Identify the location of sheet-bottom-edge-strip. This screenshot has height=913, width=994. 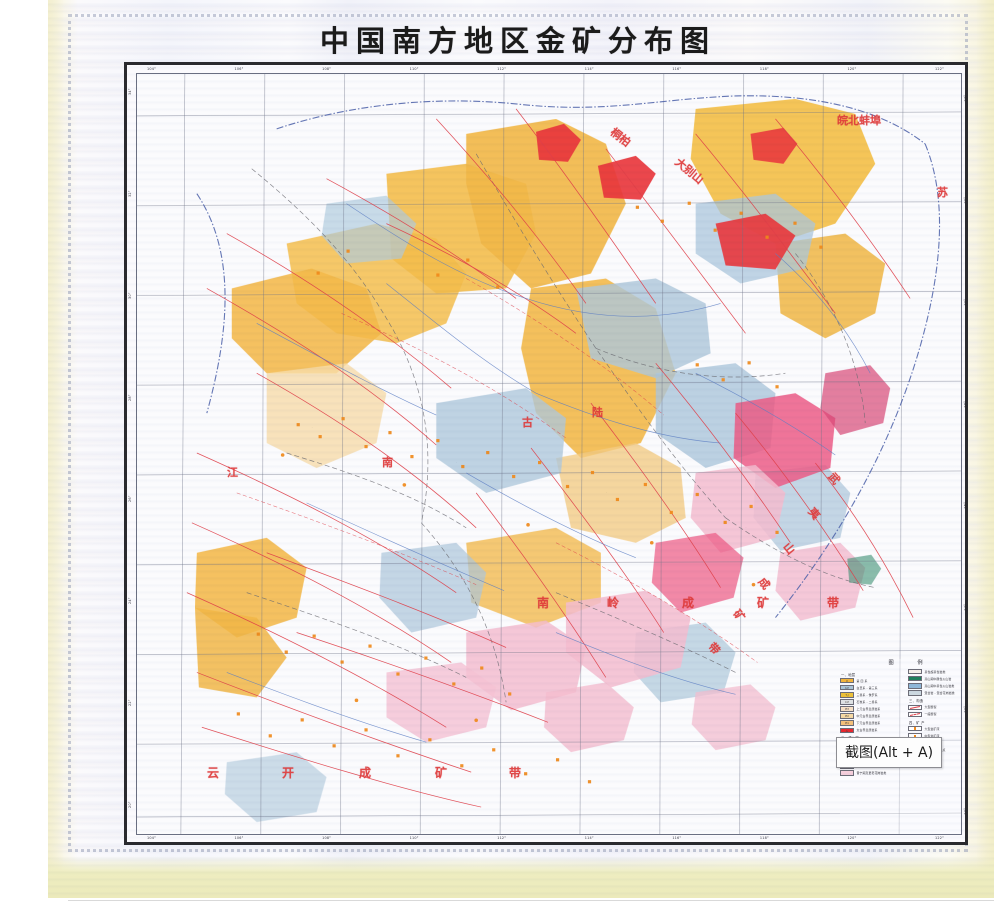
(521, 877).